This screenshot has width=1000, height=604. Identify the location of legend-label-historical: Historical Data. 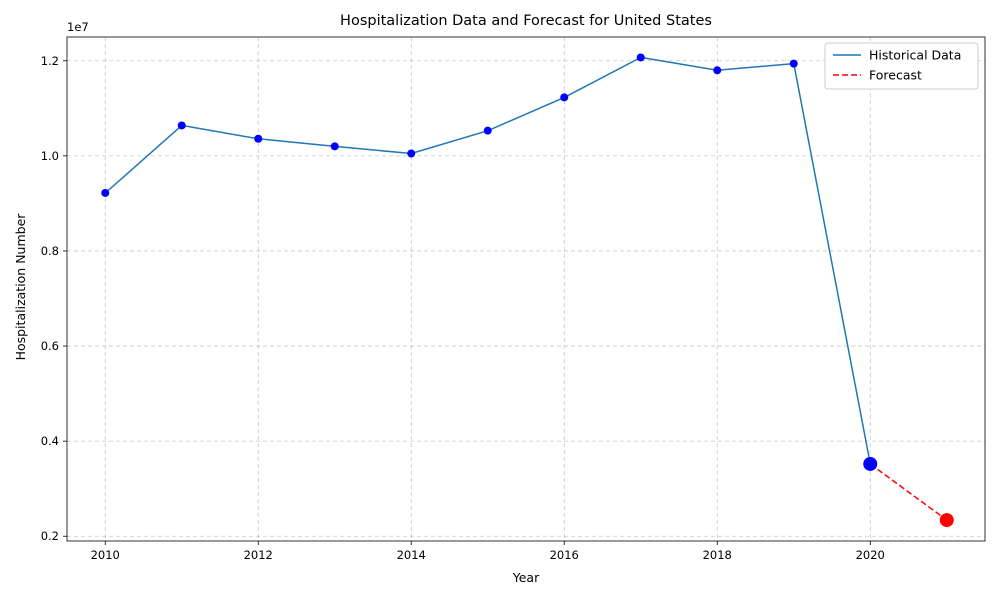
(915, 55).